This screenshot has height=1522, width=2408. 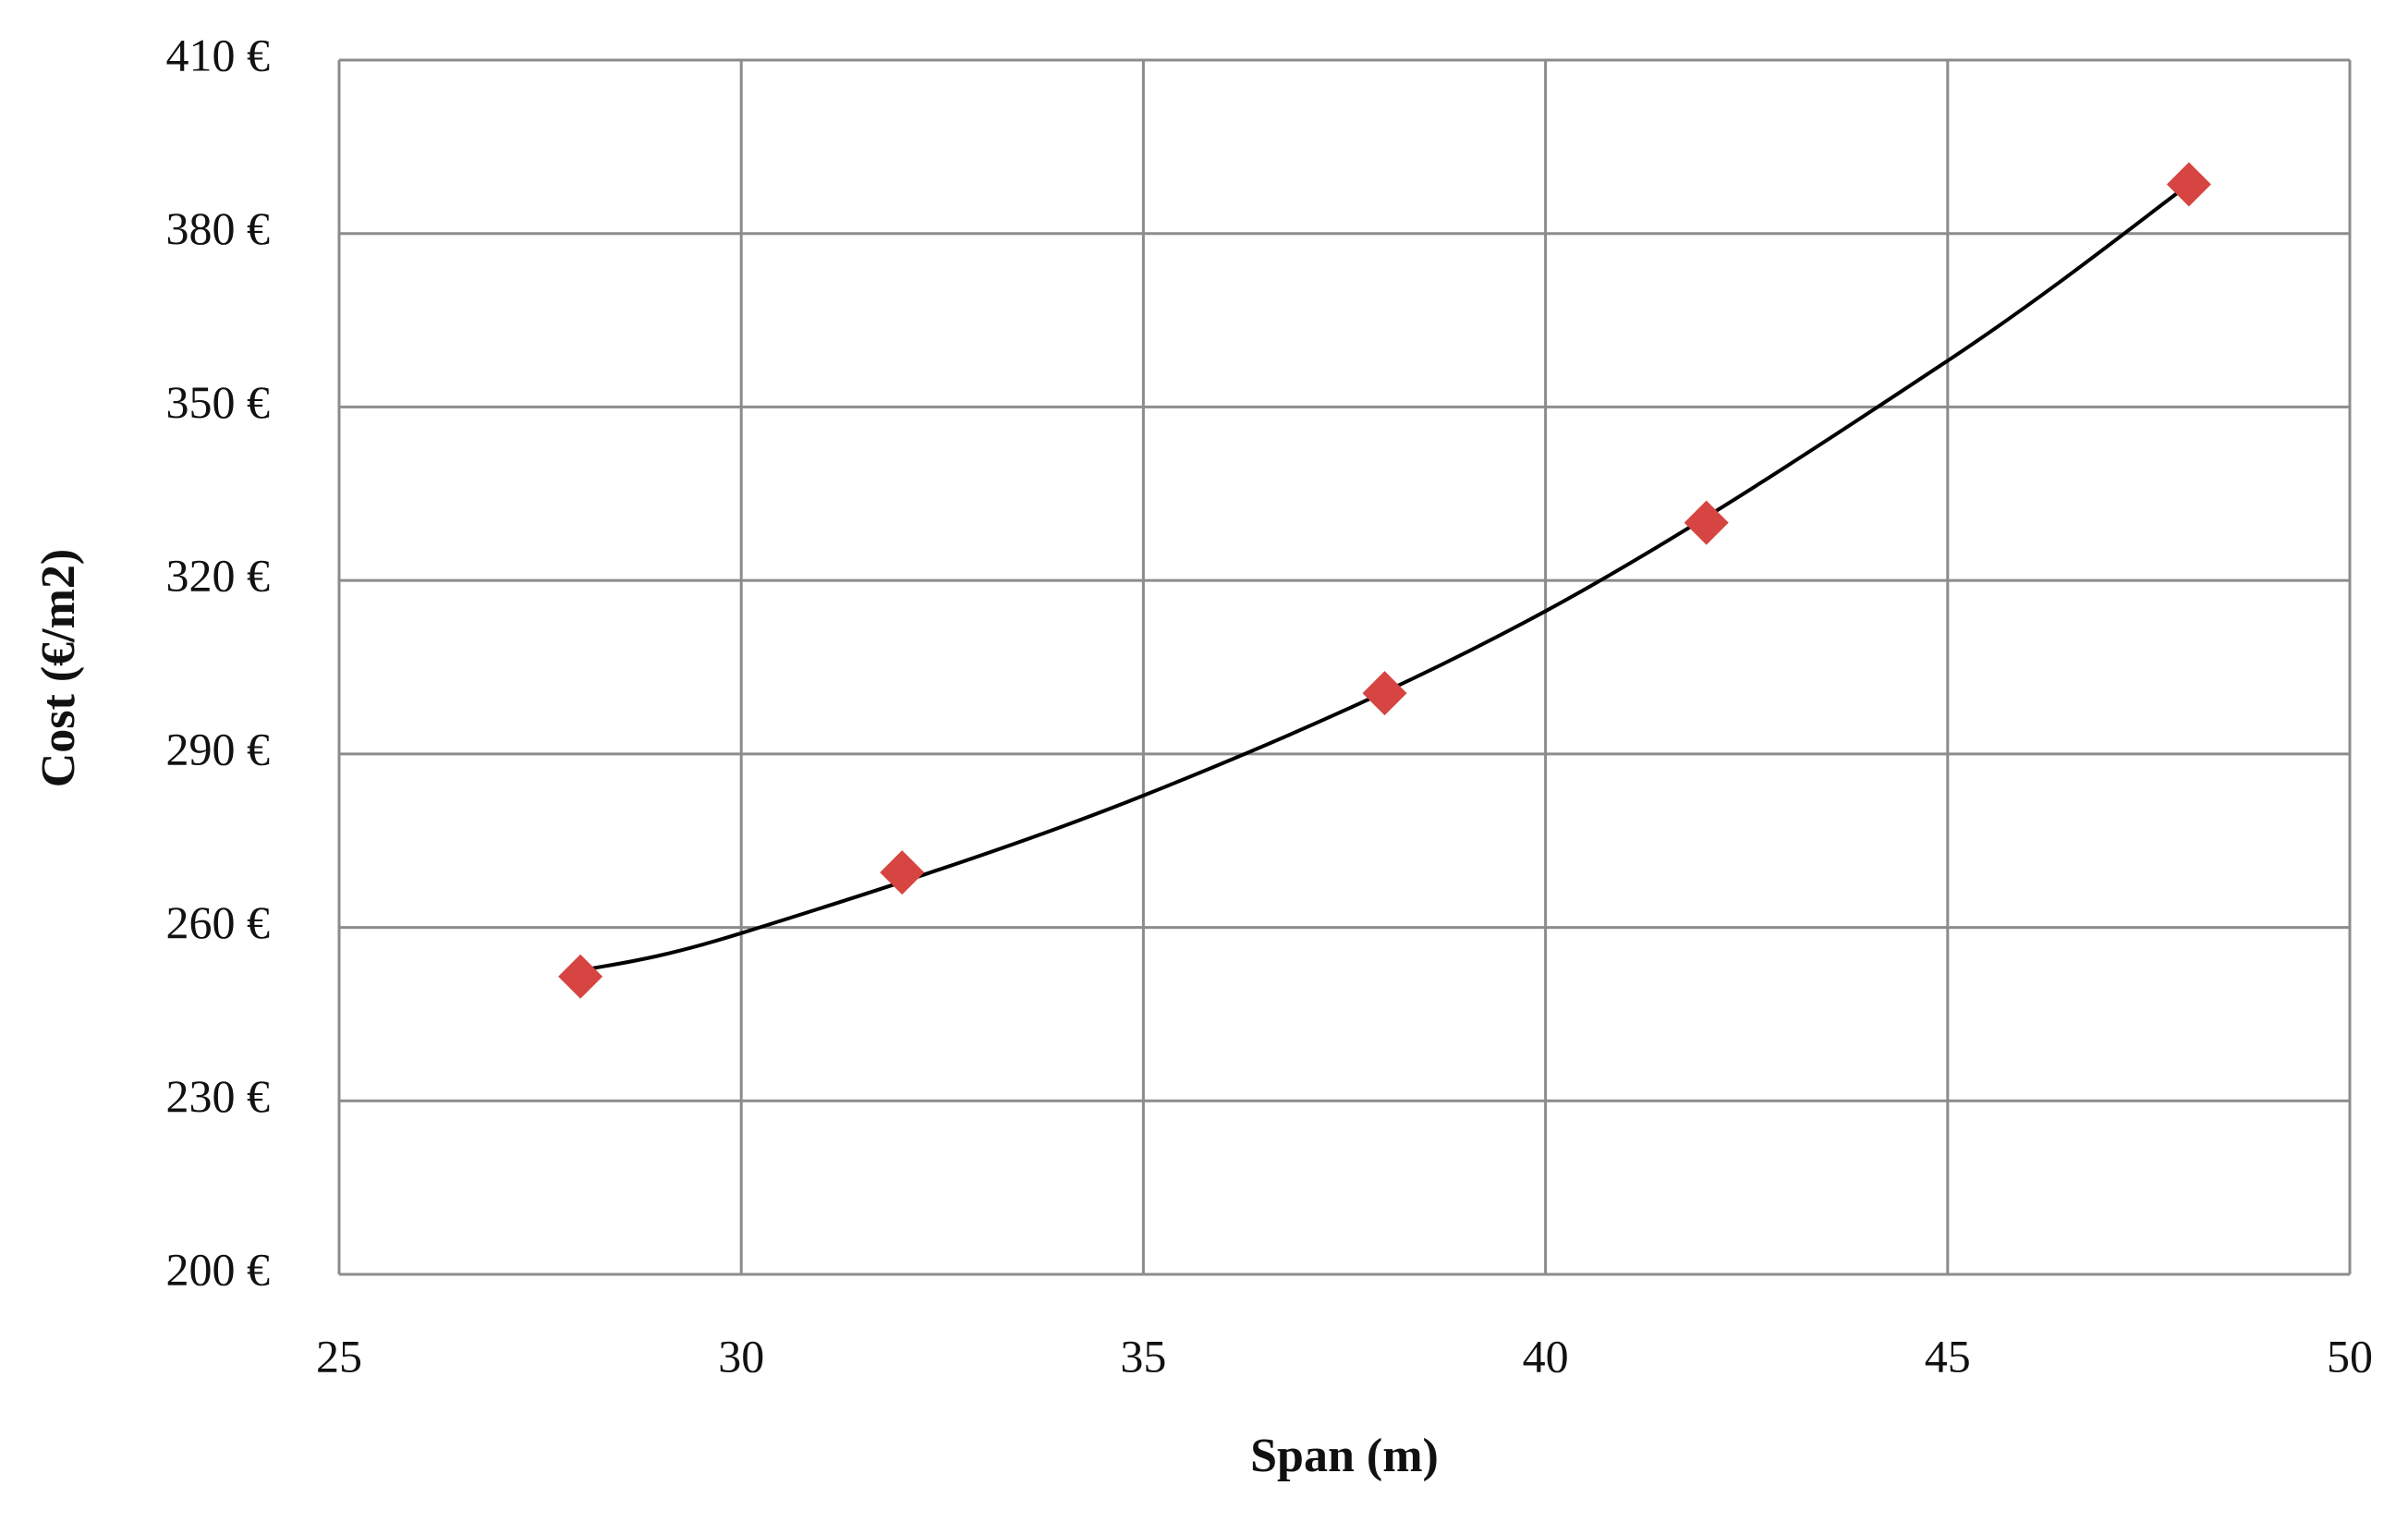 What do you see at coordinates (218, 576) in the screenshot?
I see `y-tick-label: 320 €` at bounding box center [218, 576].